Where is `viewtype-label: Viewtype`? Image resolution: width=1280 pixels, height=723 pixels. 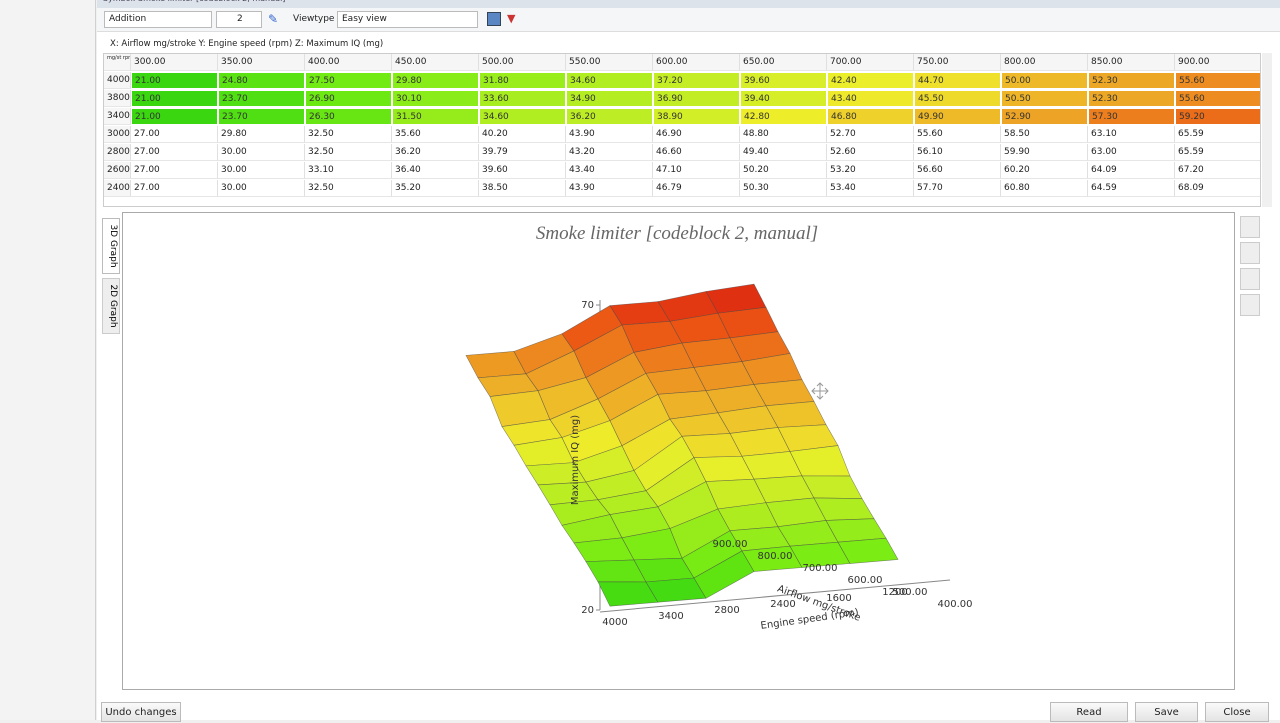 viewtype-label: Viewtype is located at coordinates (314, 19).